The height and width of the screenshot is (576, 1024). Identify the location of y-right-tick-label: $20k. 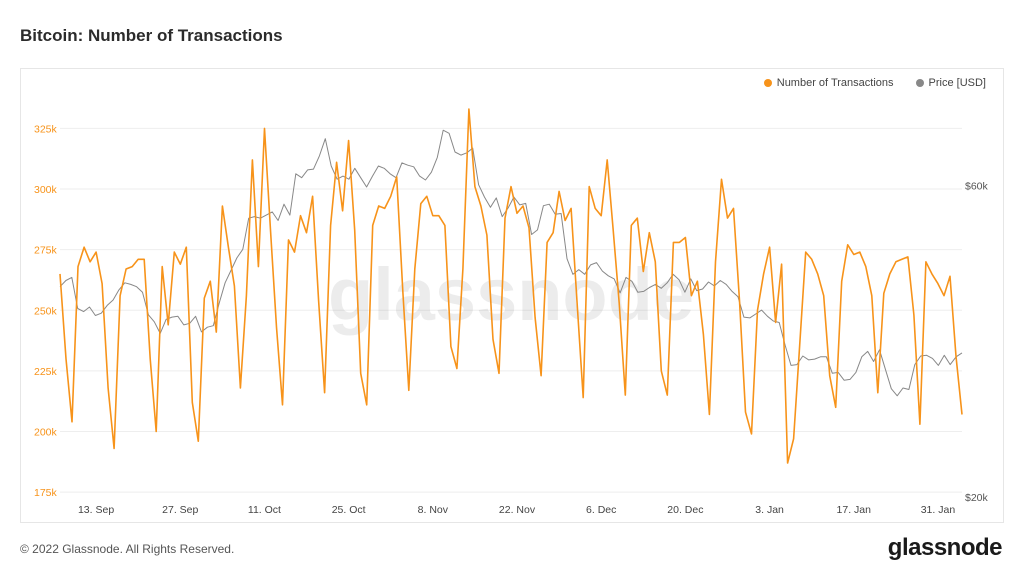
(977, 498).